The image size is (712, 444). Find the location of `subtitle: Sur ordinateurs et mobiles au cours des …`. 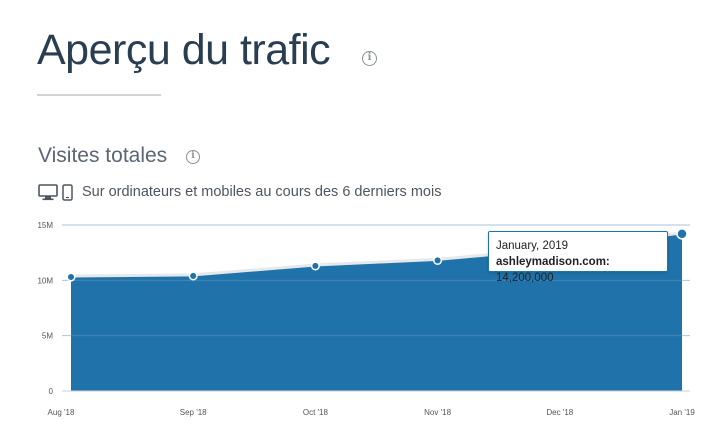

subtitle: Sur ordinateurs et mobiles au cours des … is located at coordinates (262, 192).